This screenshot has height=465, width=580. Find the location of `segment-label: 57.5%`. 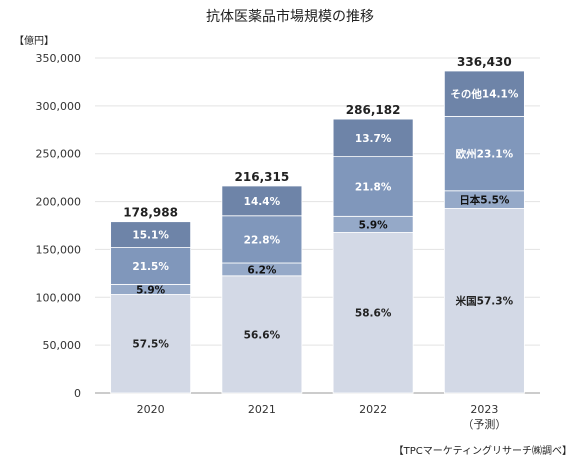

segment-label: 57.5% is located at coordinates (150, 345).